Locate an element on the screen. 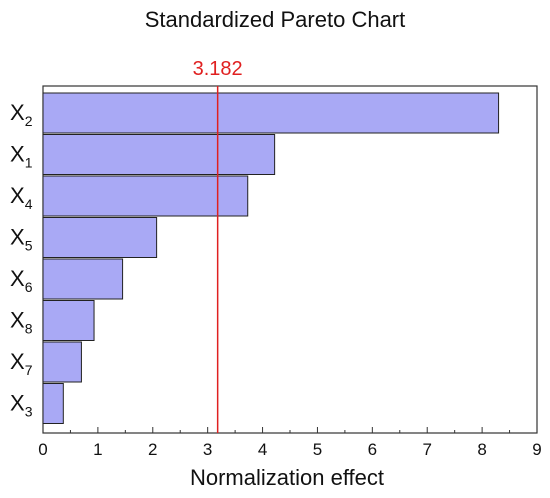 The width and height of the screenshot is (550, 498). x-tick-label-8: 8 is located at coordinates (481, 449).